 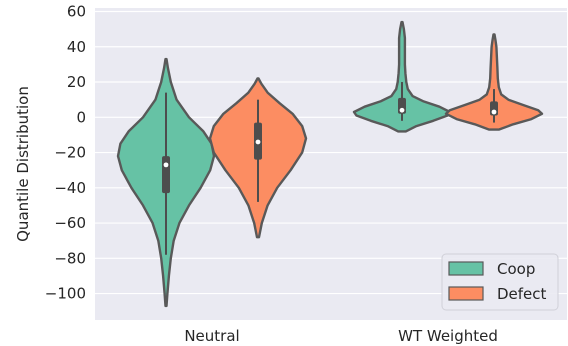 What do you see at coordinates (76, 12) in the screenshot?
I see `y-tick-label: 60` at bounding box center [76, 12].